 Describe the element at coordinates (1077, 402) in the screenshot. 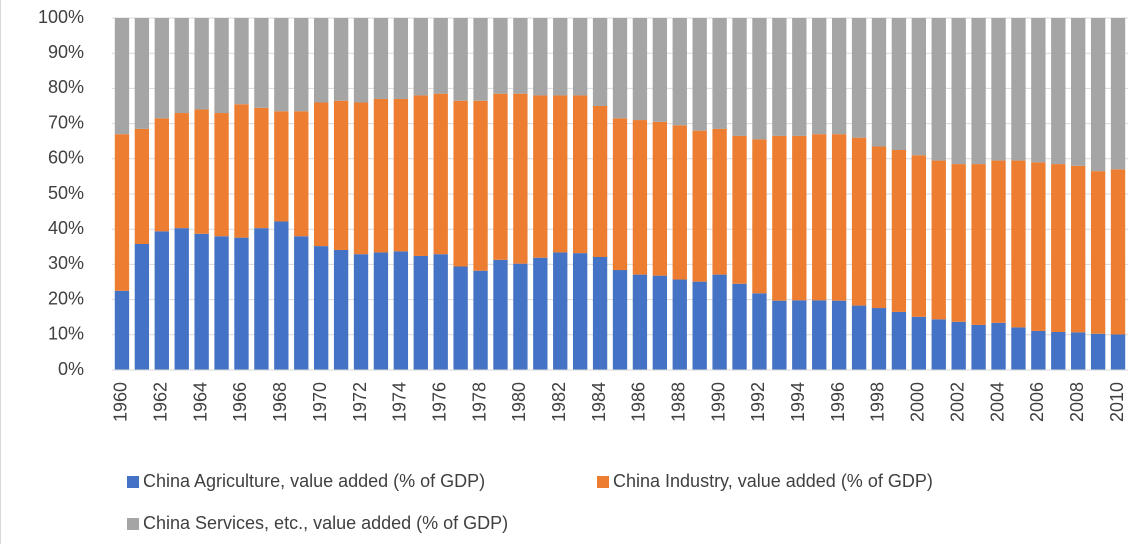

I see `x-tick-label: 2008` at that location.